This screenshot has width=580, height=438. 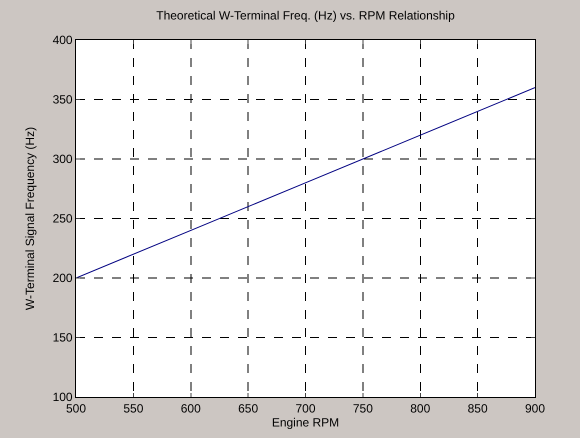 I want to click on y-tick-label: 350, so click(x=62, y=99).